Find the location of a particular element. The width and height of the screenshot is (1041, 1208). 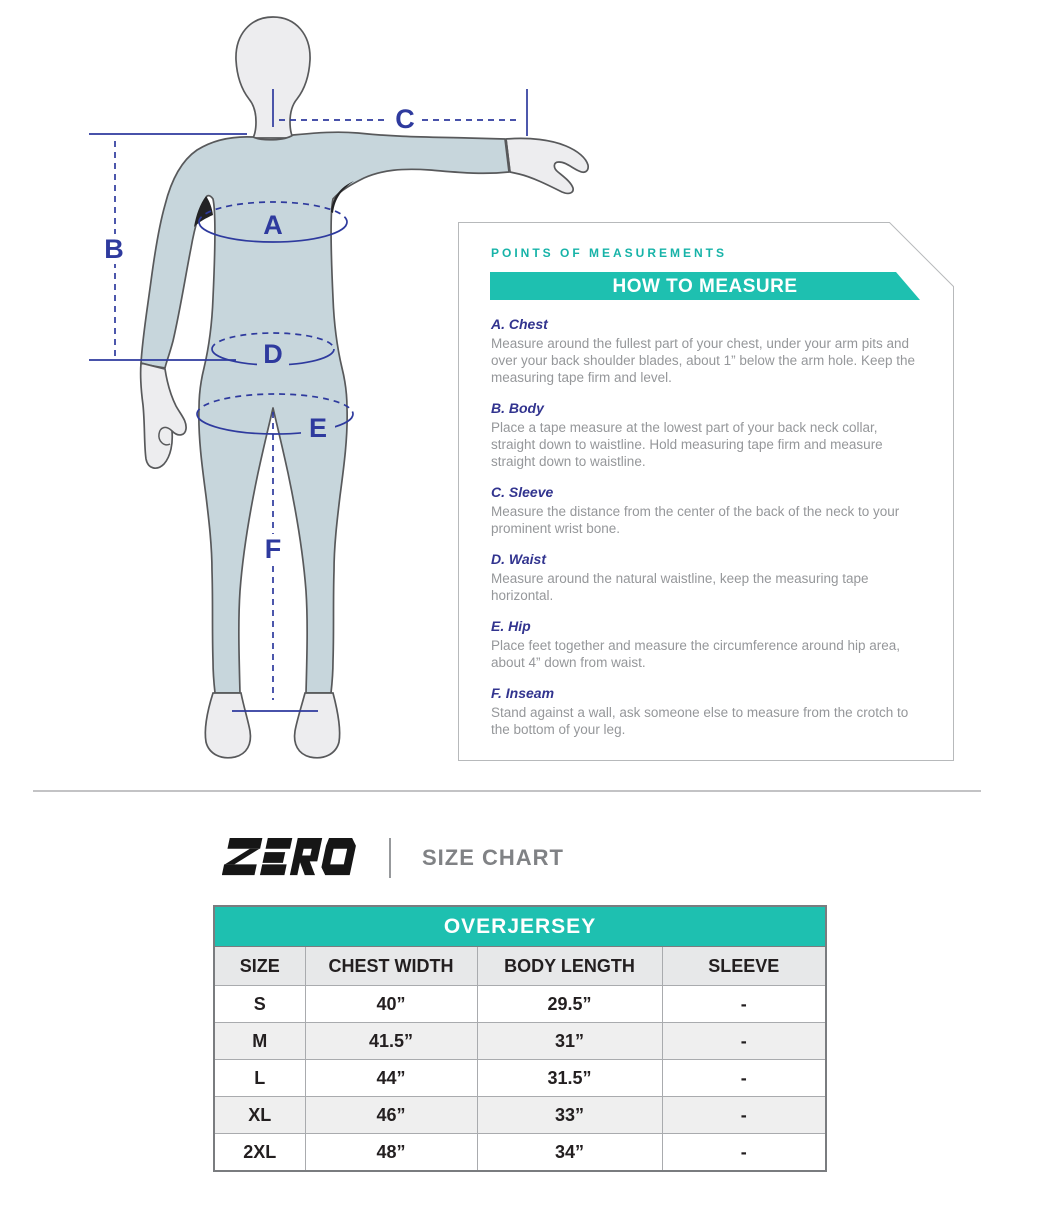

how-to-measure-banner: HOW TO MEASURE is located at coordinates (705, 286).